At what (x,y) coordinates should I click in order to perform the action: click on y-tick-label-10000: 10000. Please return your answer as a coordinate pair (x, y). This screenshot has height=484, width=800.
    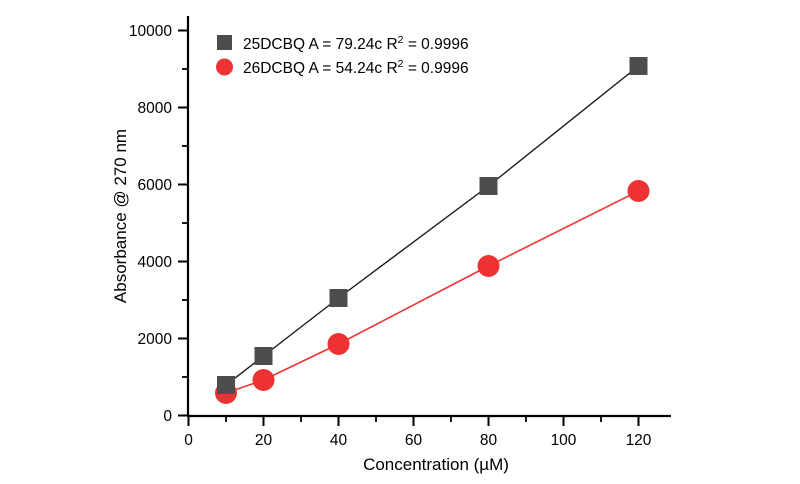
    Looking at the image, I should click on (150, 31).